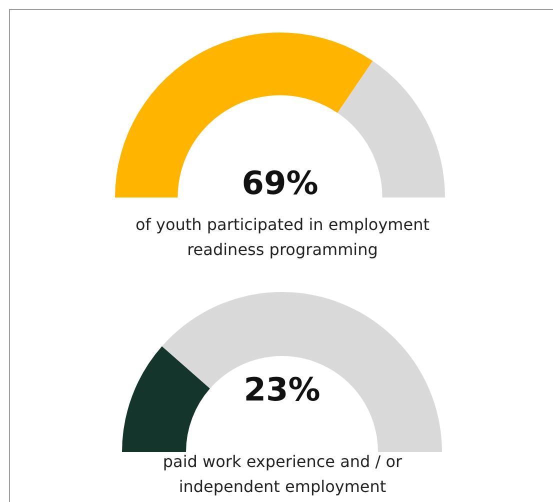 This screenshot has height=502, width=553. I want to click on text: of youth participated in employment readiness programming, so click(282, 237).